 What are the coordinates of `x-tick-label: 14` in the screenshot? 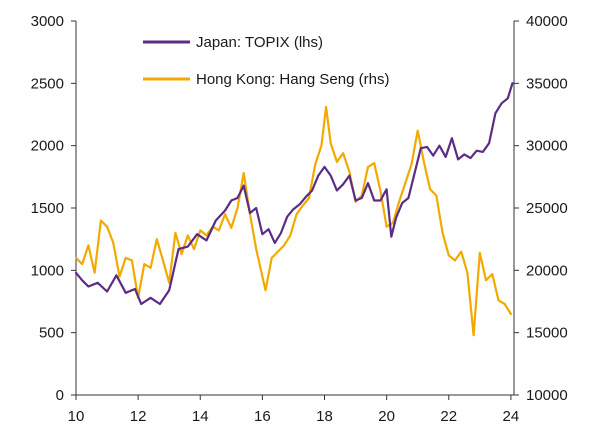 It's located at (200, 416).